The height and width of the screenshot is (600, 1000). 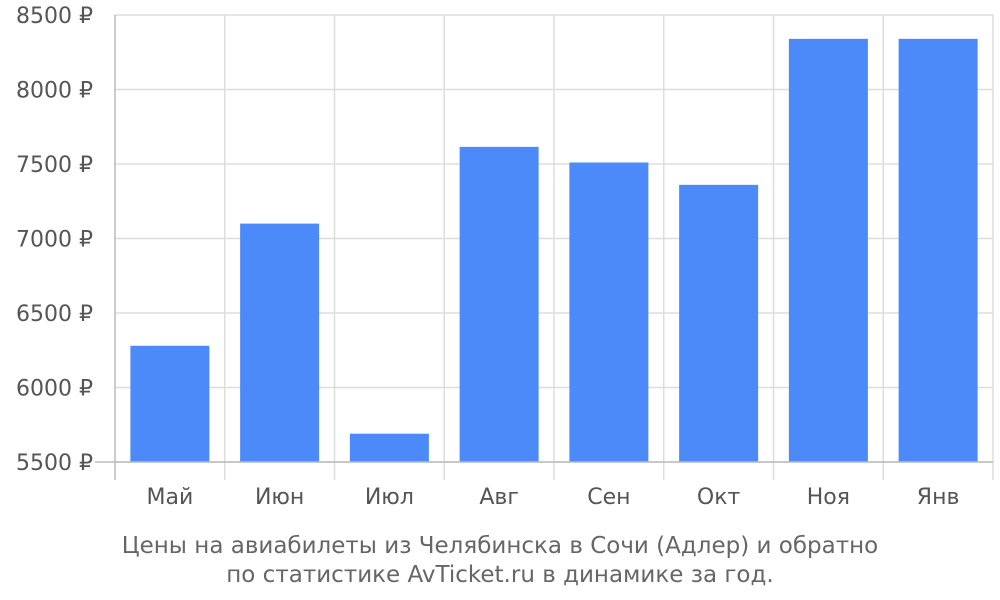 I want to click on x-tick-label: Янв, so click(x=938, y=497).